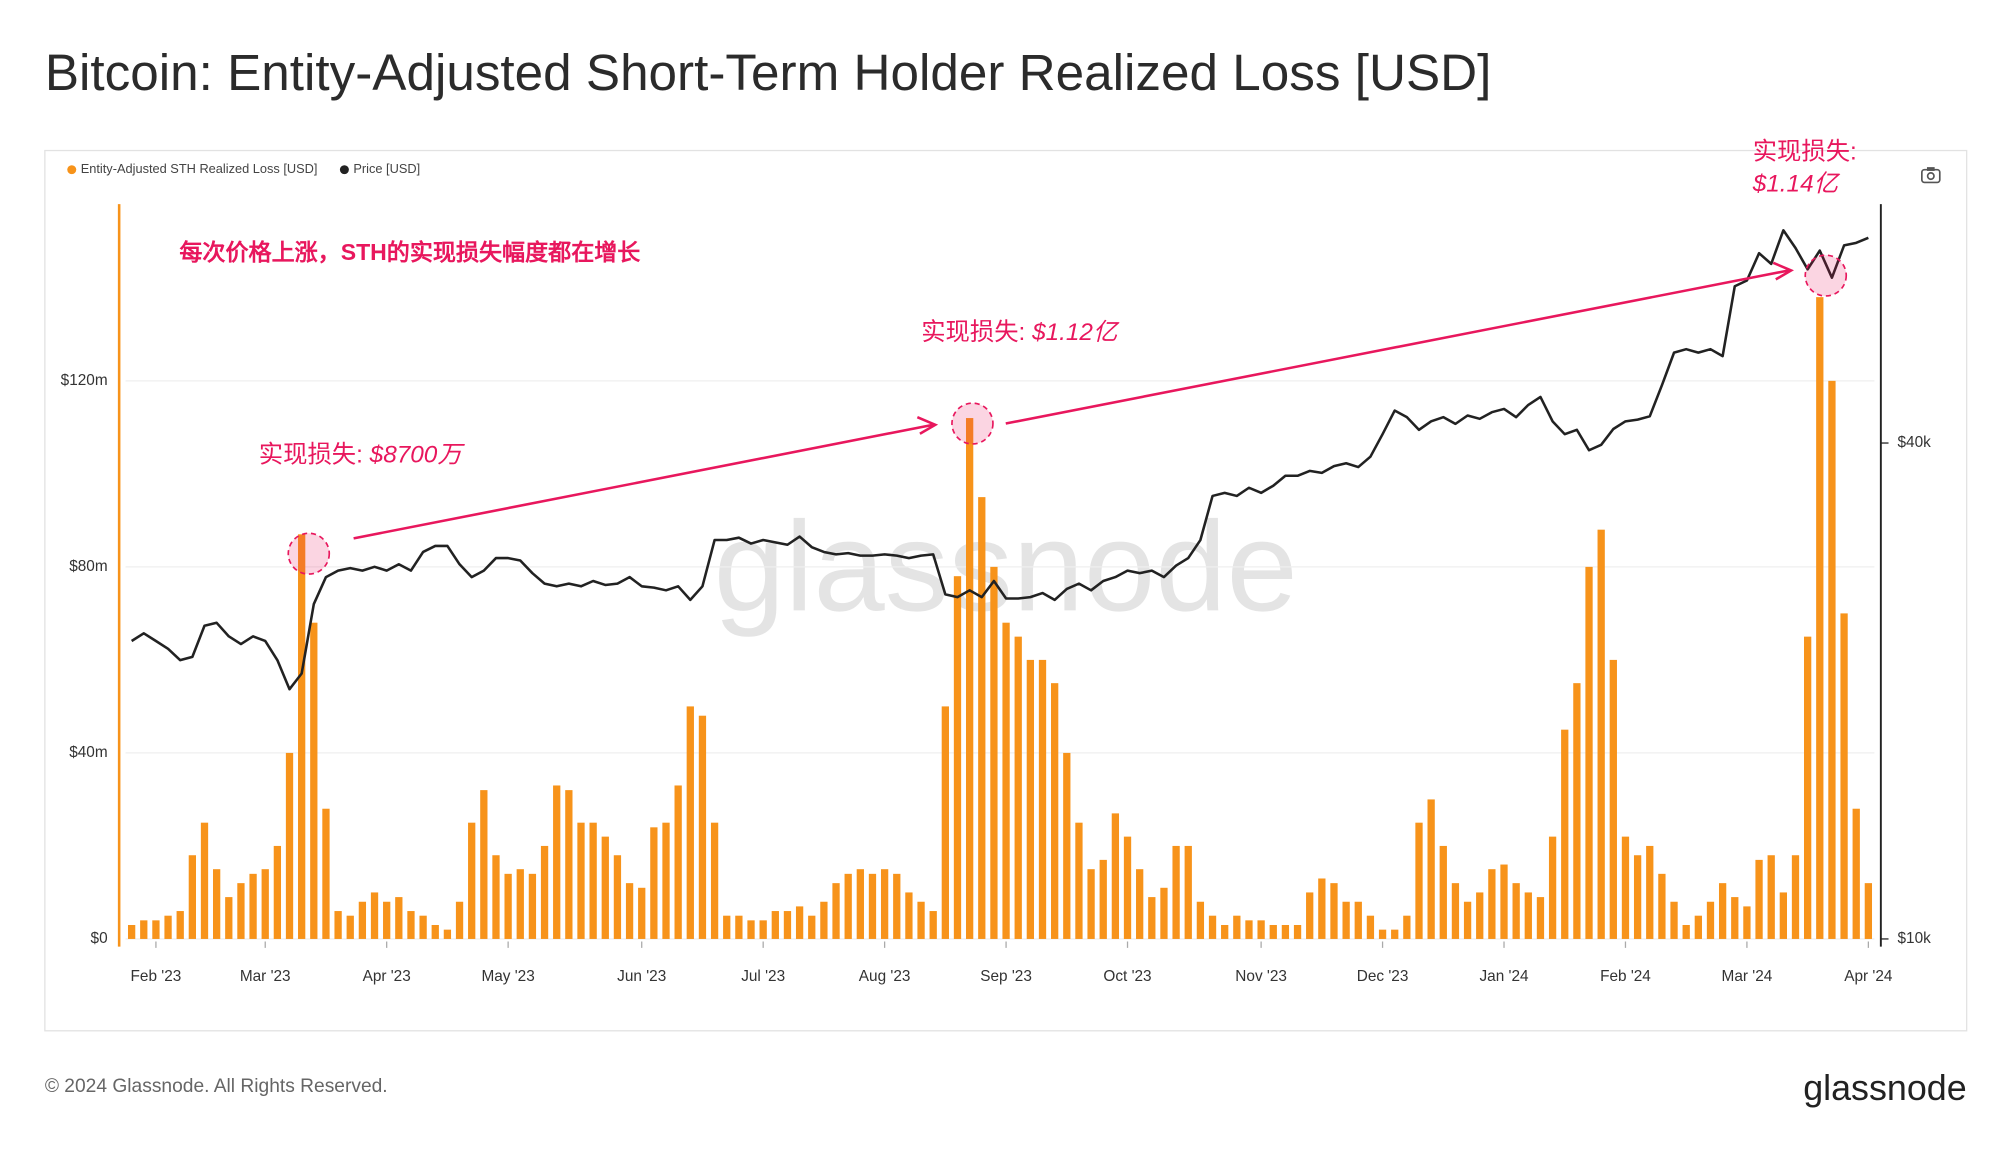  What do you see at coordinates (410, 252) in the screenshot?
I see `headline: 每次价格上涨，STH的实现损失幅度都在增长` at bounding box center [410, 252].